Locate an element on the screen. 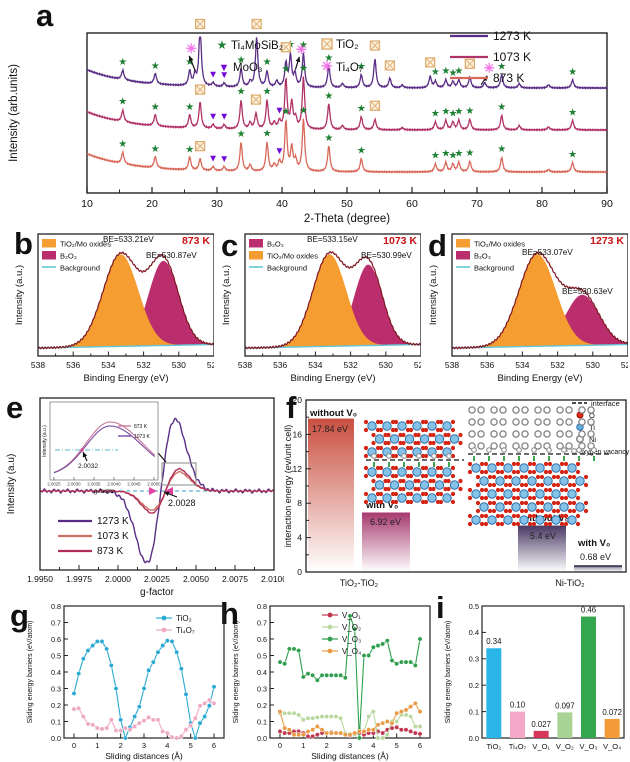  svg-text: BE=530.63eV is located at coordinates (587, 291).